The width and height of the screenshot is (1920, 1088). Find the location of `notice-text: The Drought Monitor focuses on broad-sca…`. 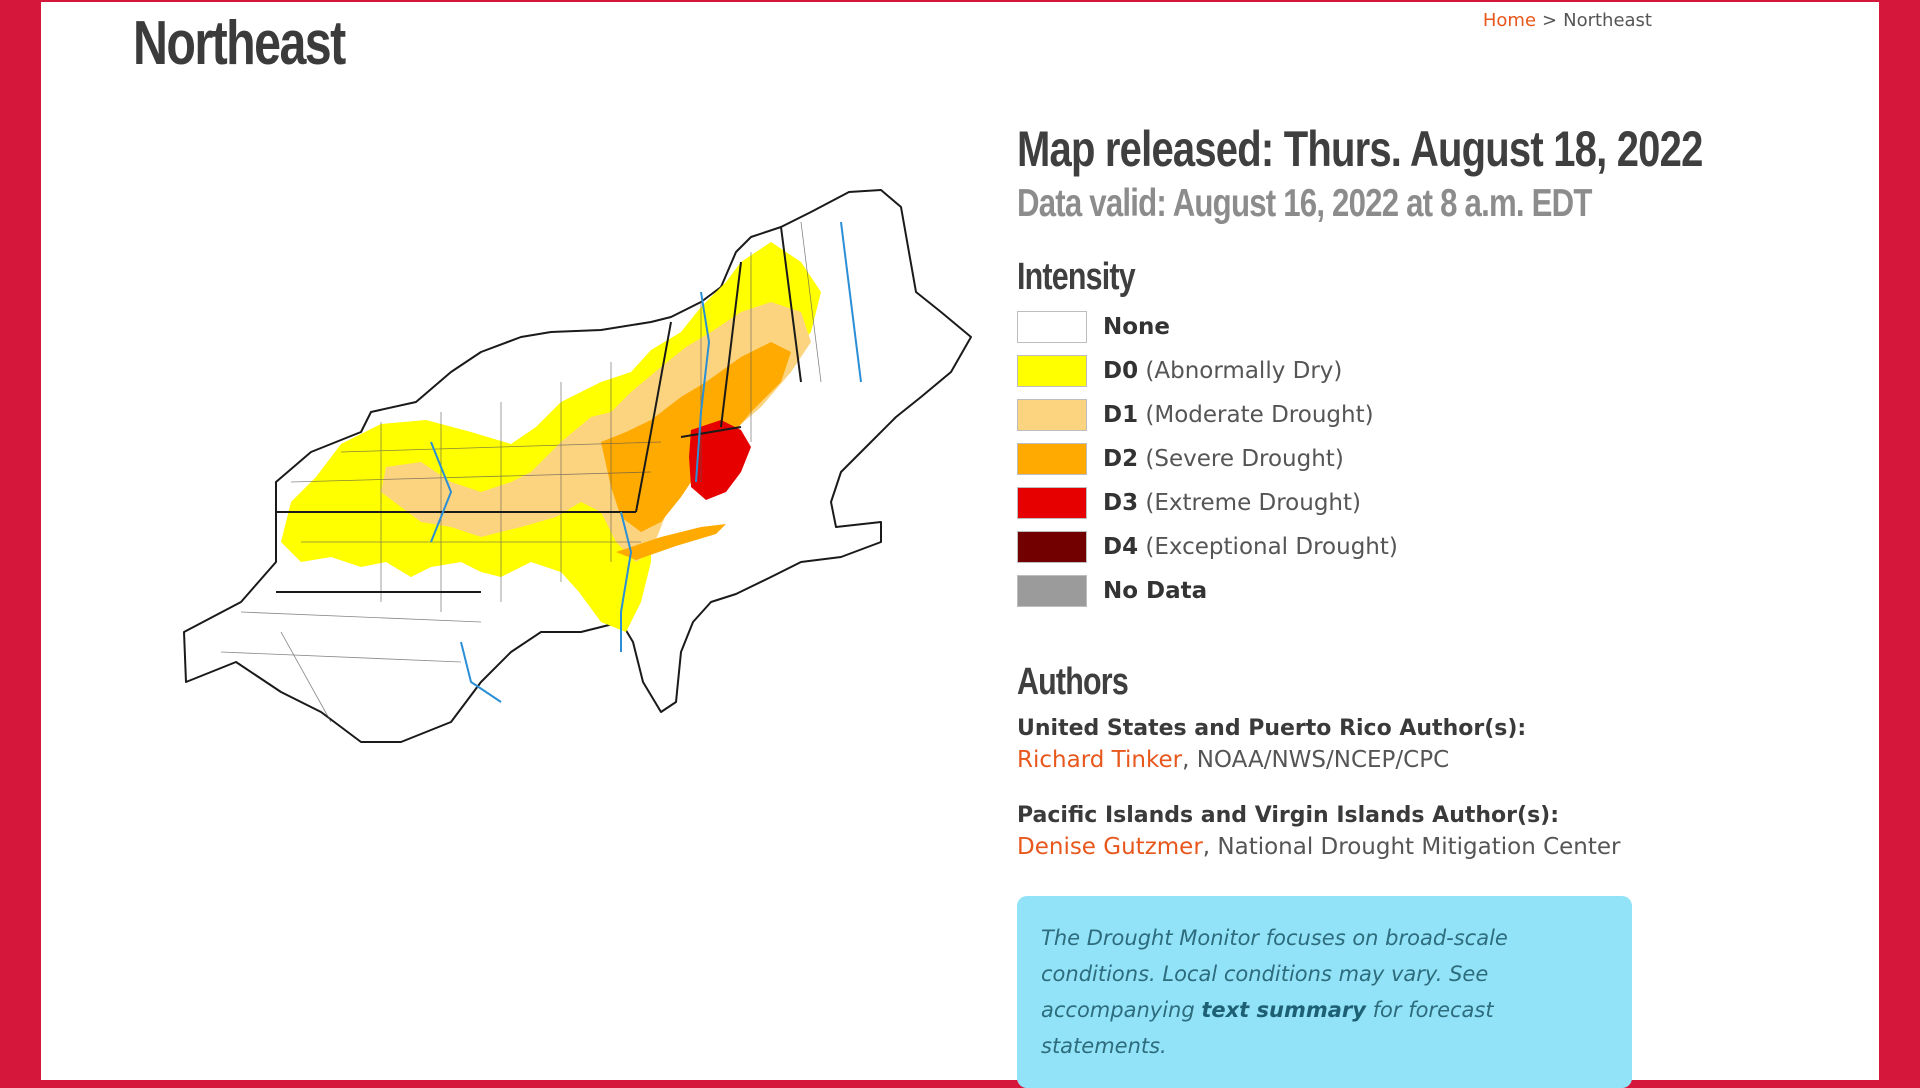

notice-text: The Drought Monitor focuses on broad-sca… is located at coordinates (1274, 974).